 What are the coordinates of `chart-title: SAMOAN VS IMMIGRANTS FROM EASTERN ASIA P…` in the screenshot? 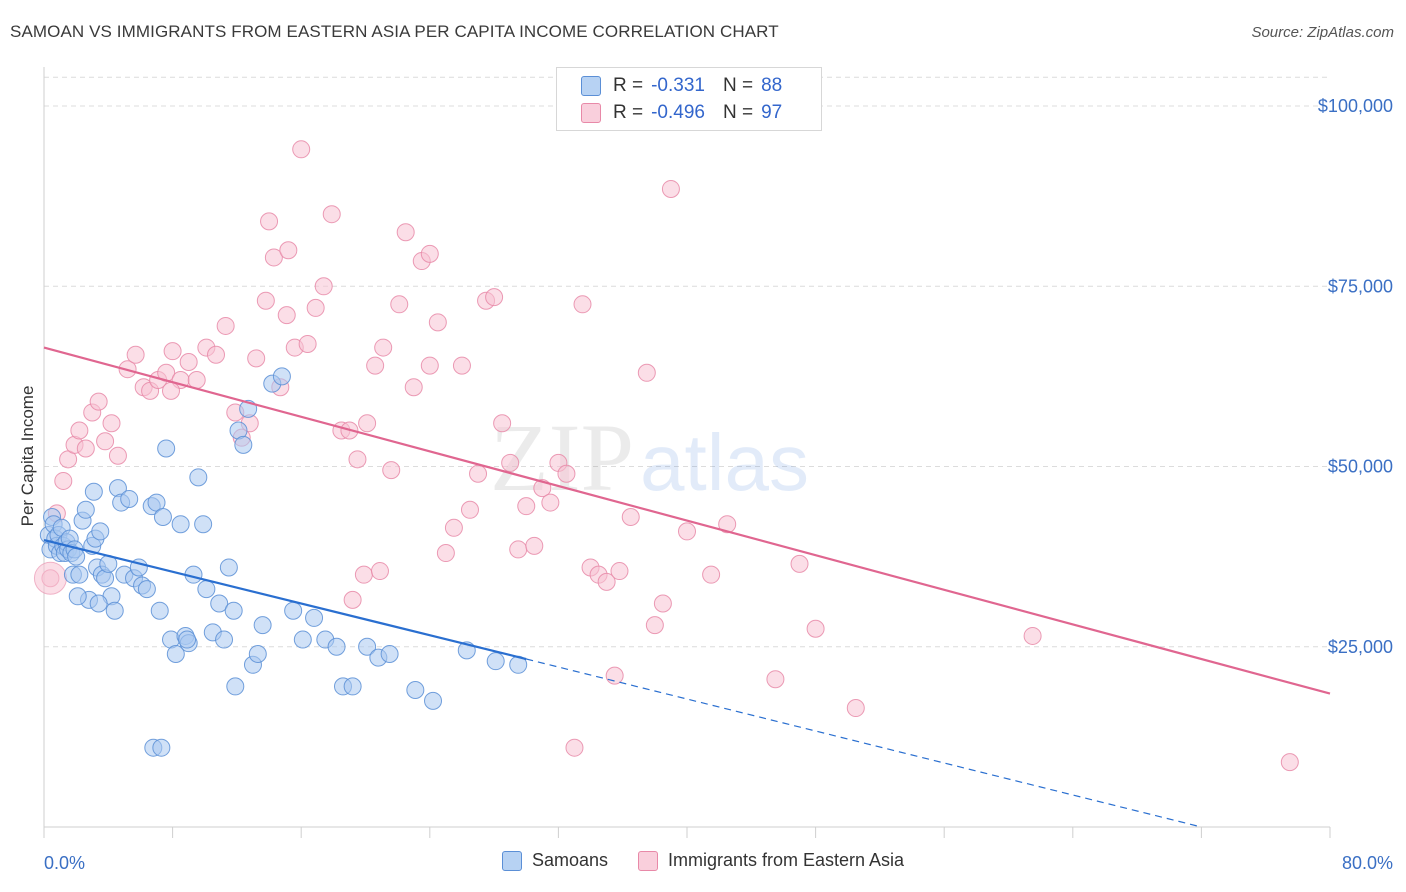 It's located at (394, 31).